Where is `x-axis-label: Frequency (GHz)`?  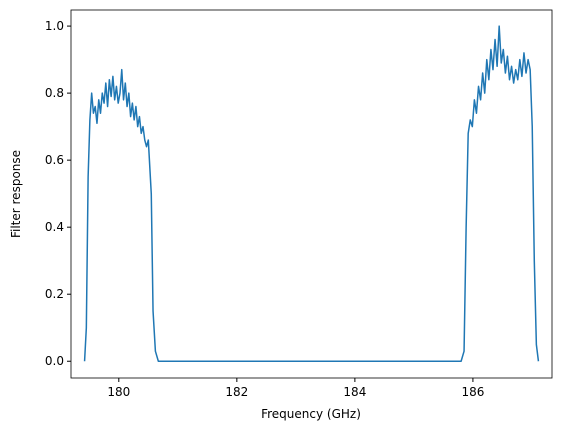
x-axis-label: Frequency (GHz) is located at coordinates (311, 414).